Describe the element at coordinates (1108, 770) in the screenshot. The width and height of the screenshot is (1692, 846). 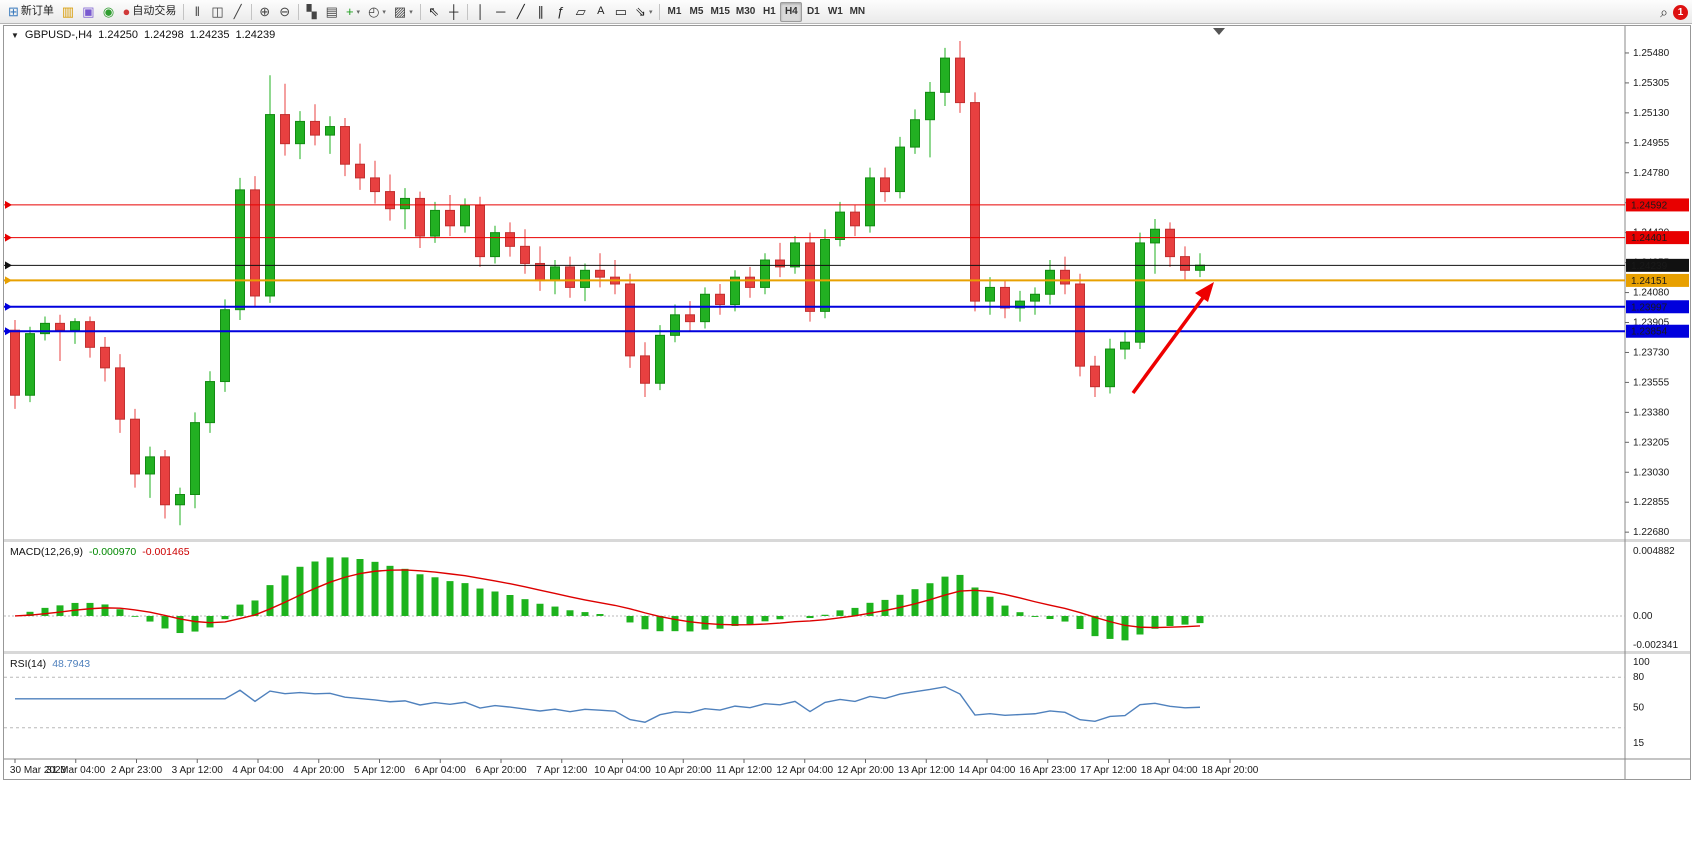
I see `svg-text: 17 Apr 12:00` at that location.